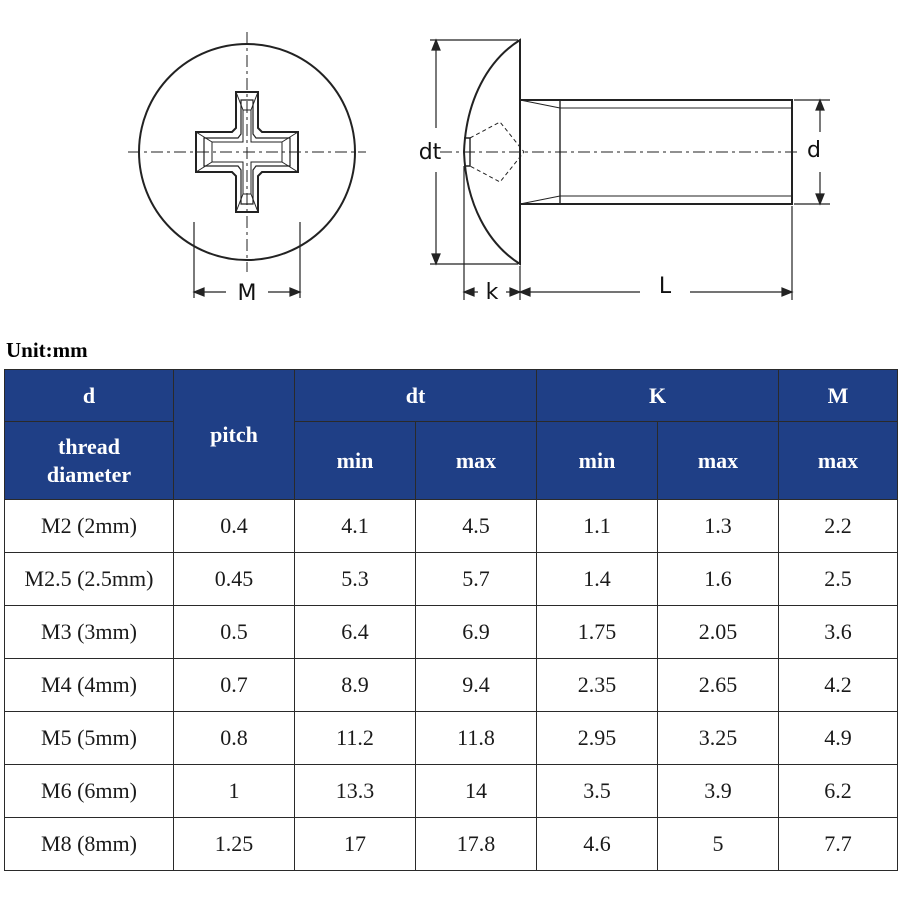  Describe the element at coordinates (838, 685) in the screenshot. I see `cell-m-max: 4.2` at that location.